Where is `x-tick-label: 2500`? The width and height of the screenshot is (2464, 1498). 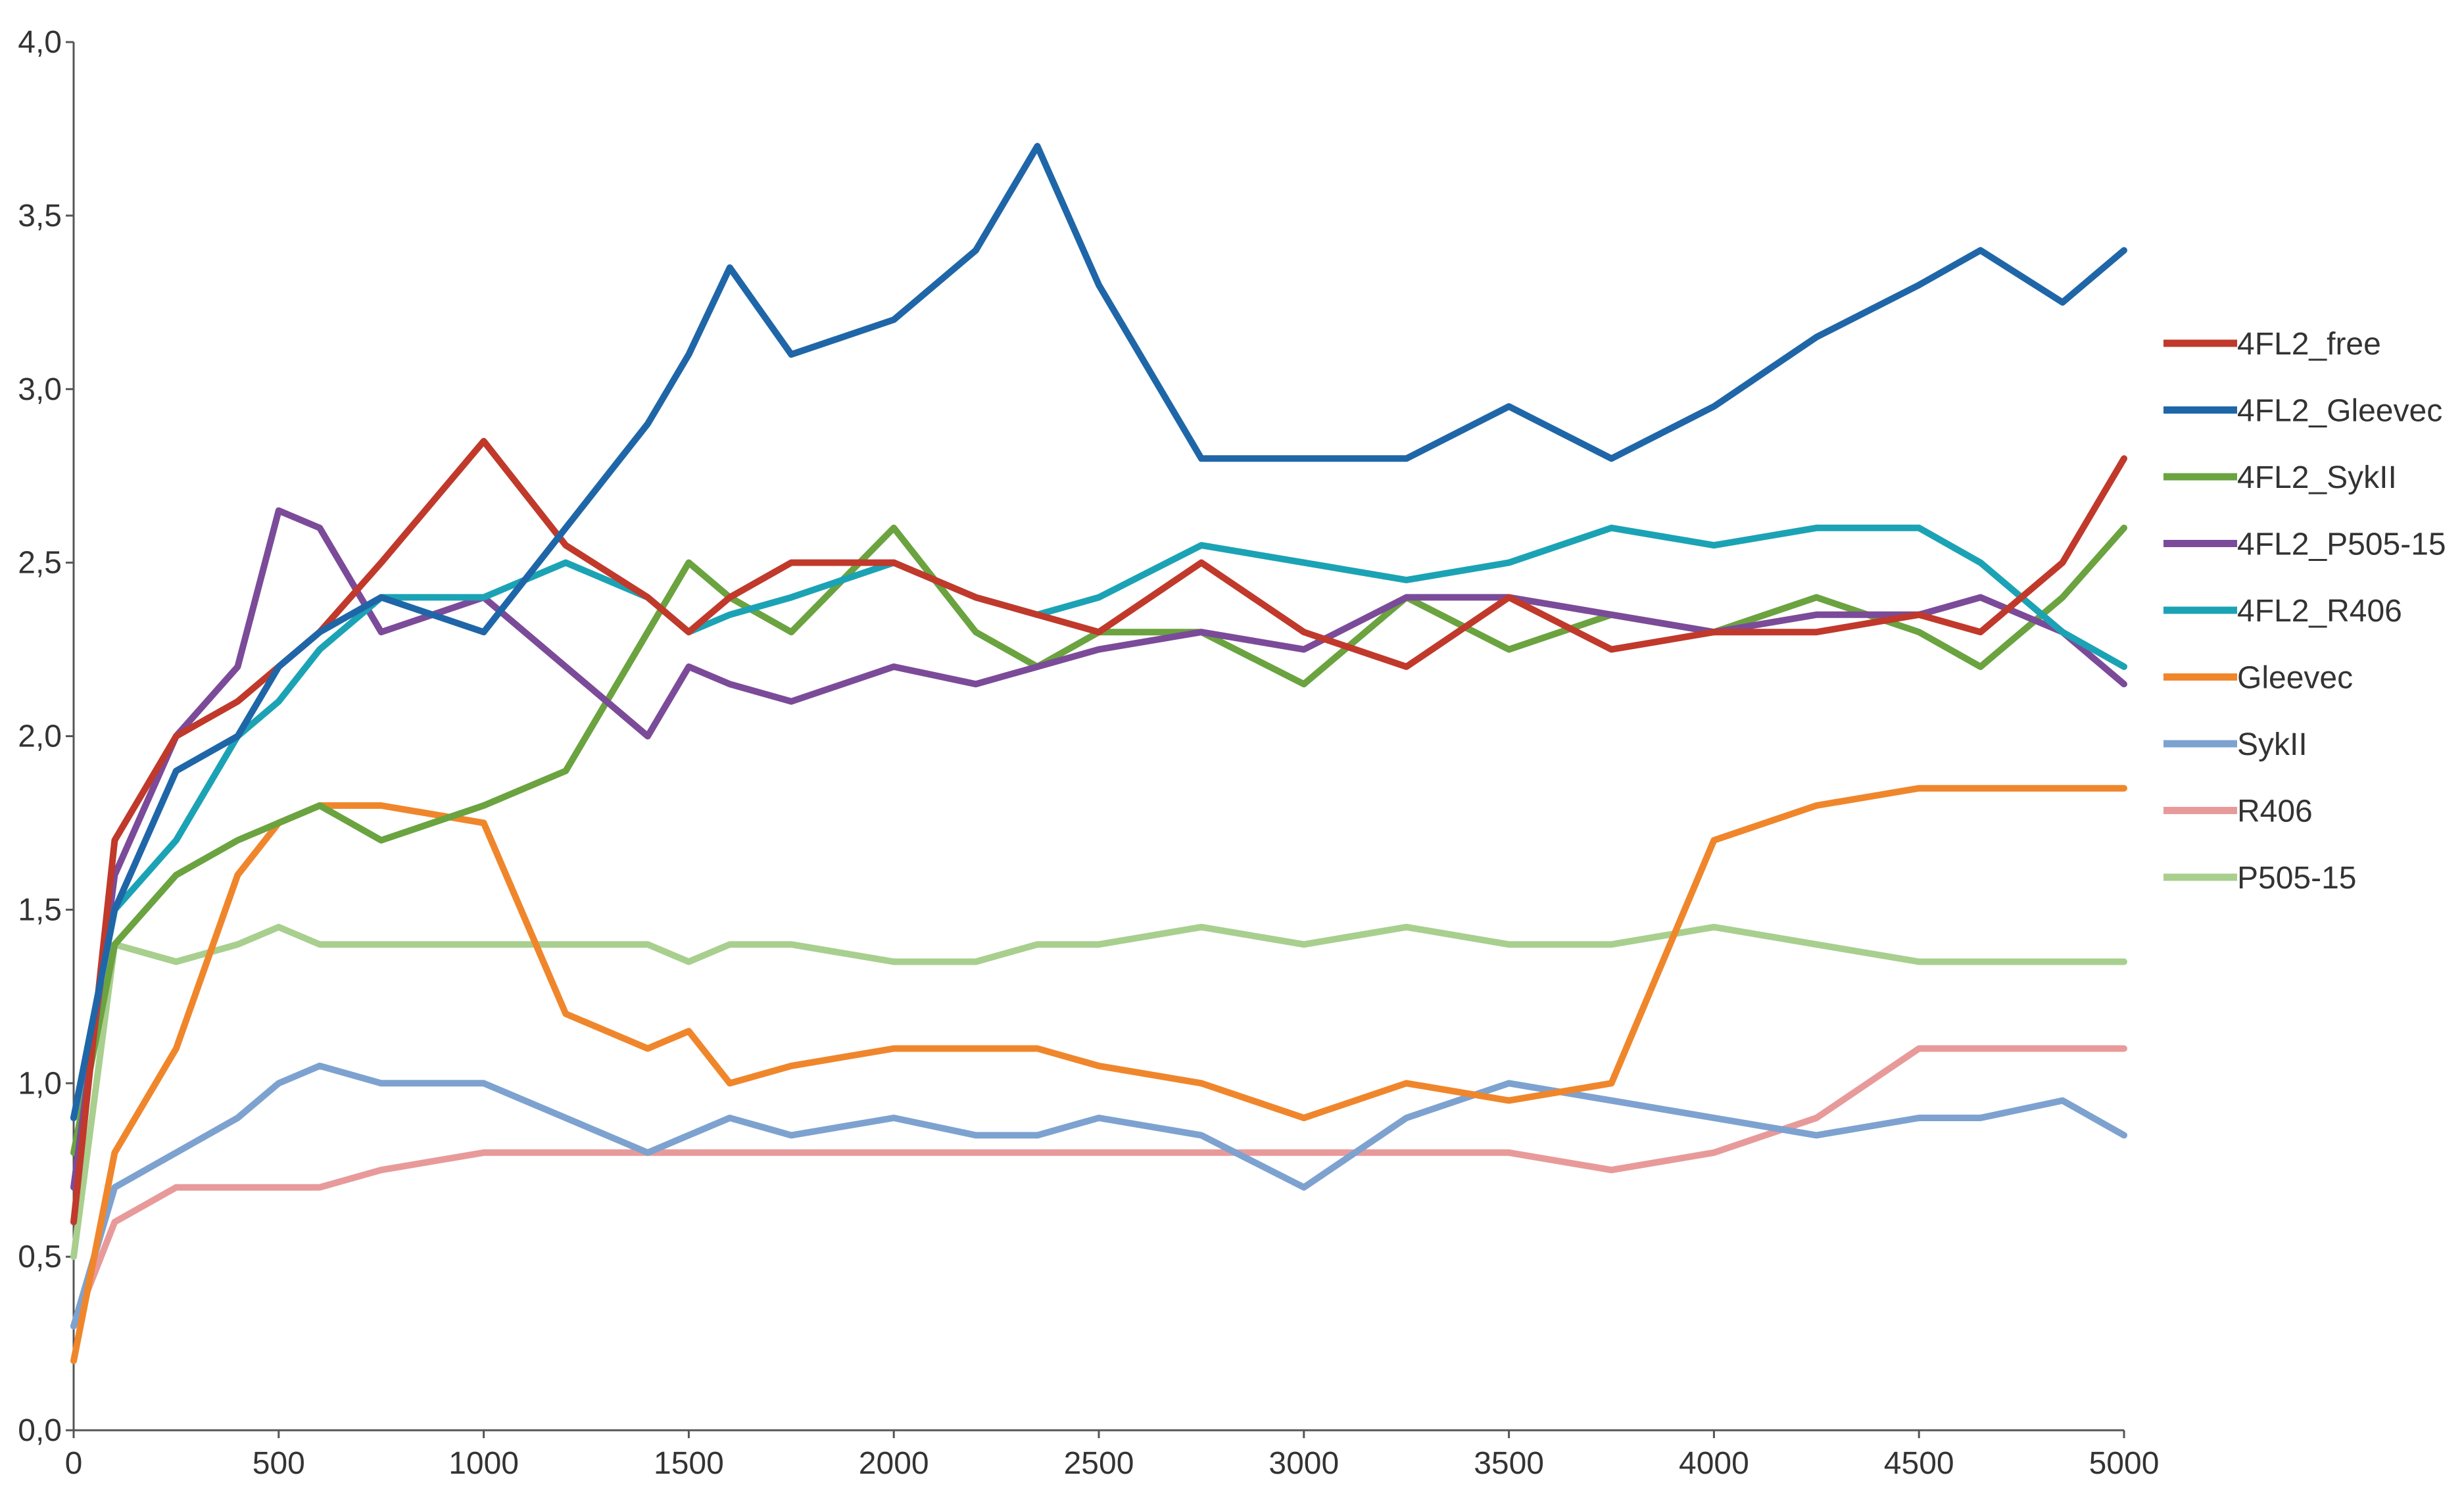
x-tick-label: 2500 is located at coordinates (1099, 1463).